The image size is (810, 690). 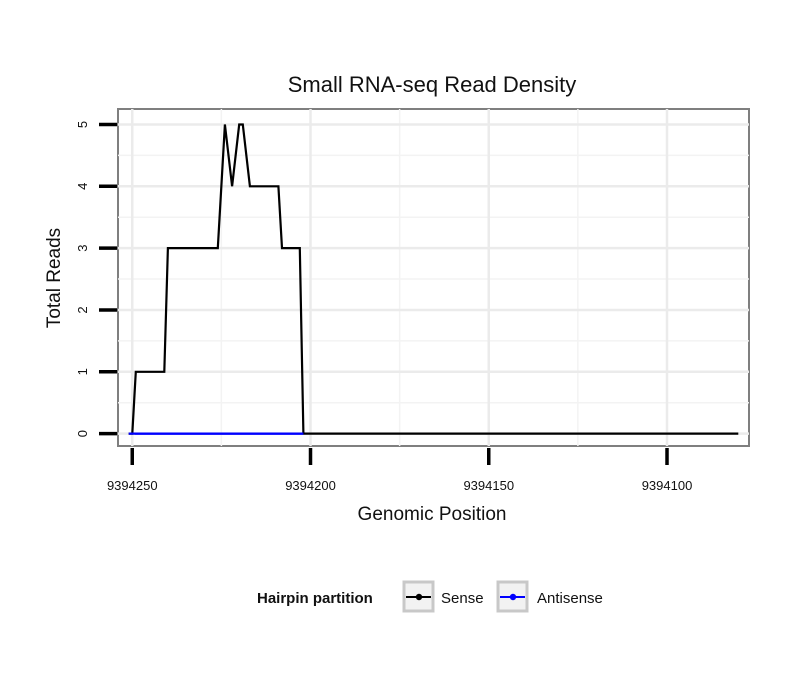 What do you see at coordinates (82, 371) in the screenshot?
I see `y-tick-label: 1` at bounding box center [82, 371].